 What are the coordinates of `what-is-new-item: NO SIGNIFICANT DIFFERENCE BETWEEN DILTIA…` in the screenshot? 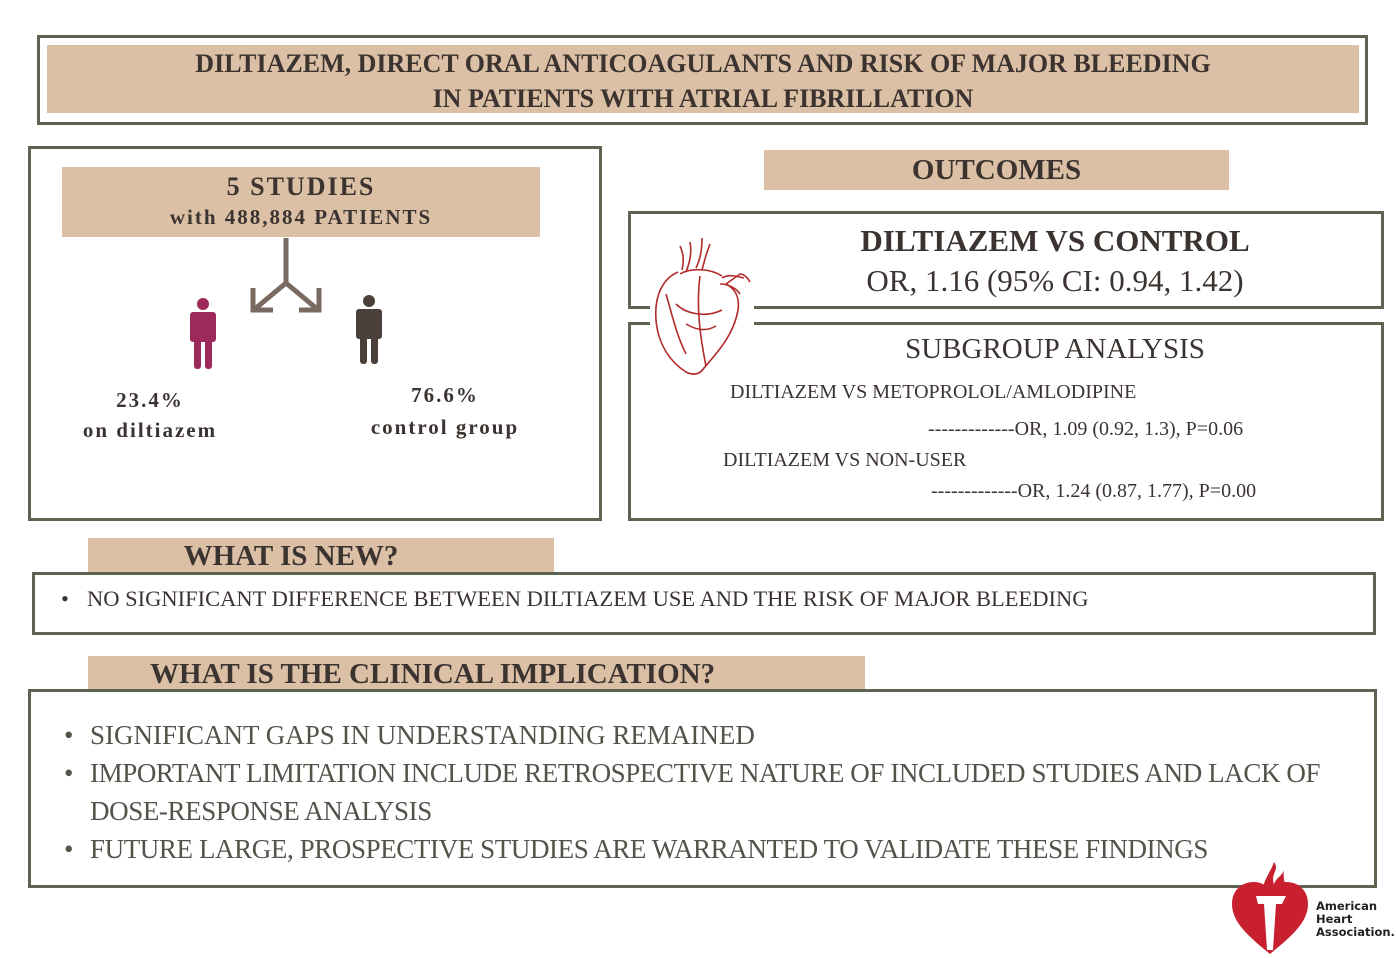 It's located at (574, 599).